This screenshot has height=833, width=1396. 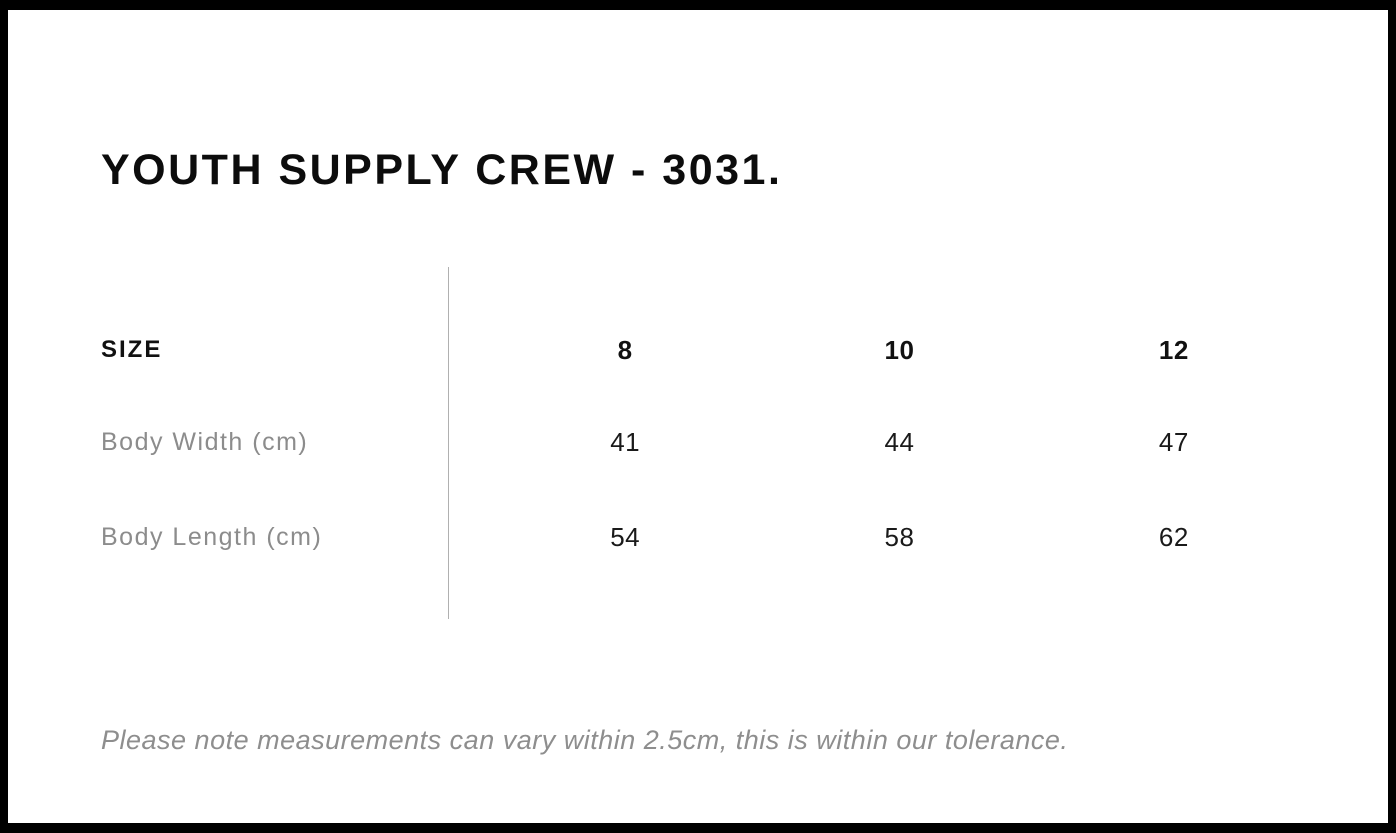 What do you see at coordinates (1173, 349) in the screenshot?
I see `size-column-12: 12` at bounding box center [1173, 349].